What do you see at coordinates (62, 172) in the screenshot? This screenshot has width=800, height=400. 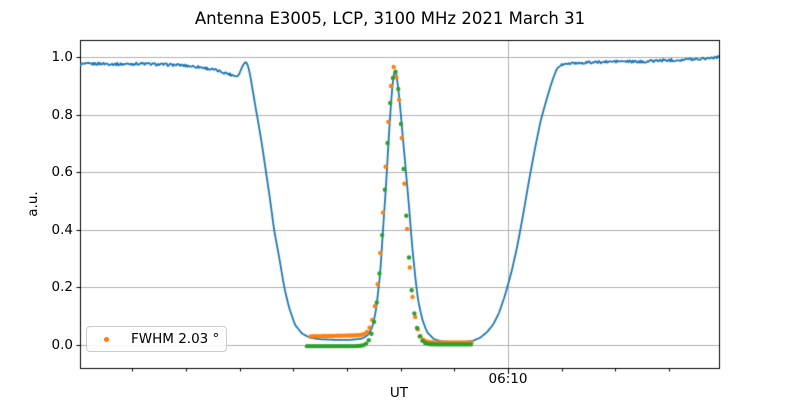 I see `y-tick-label-0.6: 0.6` at bounding box center [62, 172].